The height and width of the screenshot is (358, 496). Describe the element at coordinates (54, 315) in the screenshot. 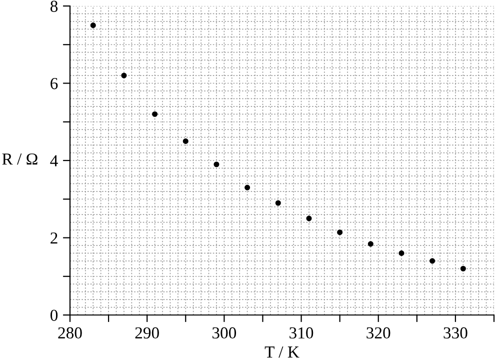

I see `y-tick-label: 0` at that location.